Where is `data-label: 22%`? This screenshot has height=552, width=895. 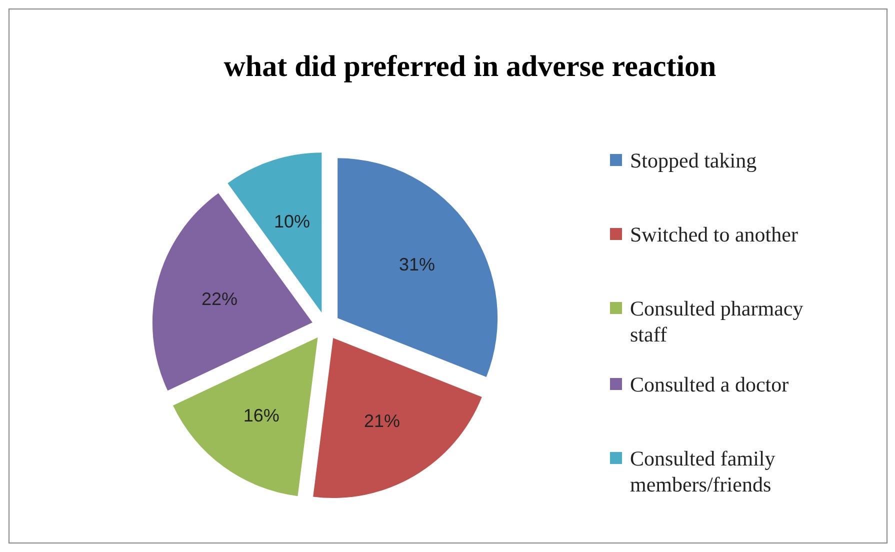 data-label: 22% is located at coordinates (219, 298).